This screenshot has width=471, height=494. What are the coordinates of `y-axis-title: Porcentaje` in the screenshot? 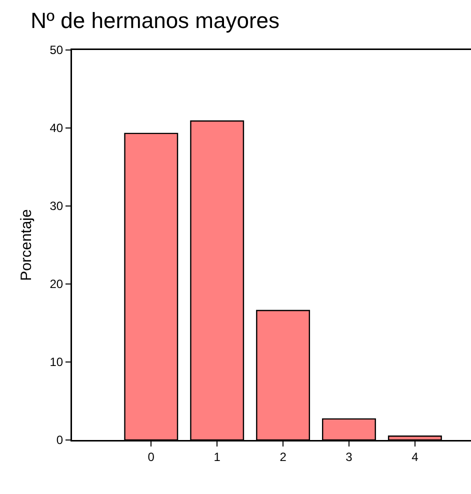 It's located at (27, 245).